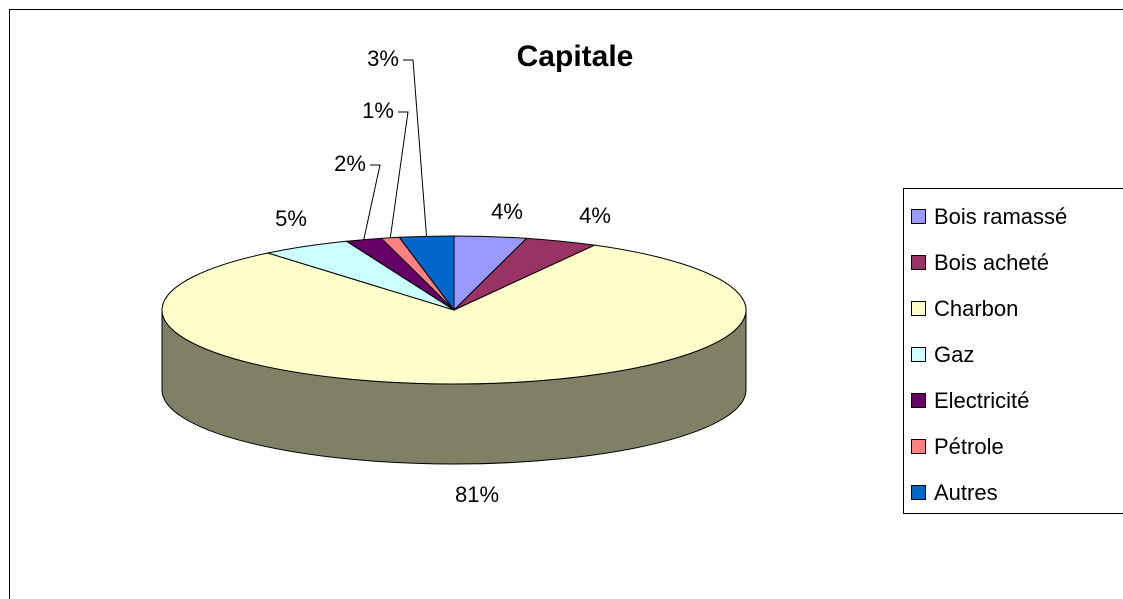 This screenshot has width=1123, height=599. Describe the element at coordinates (350, 163) in the screenshot. I see `data-label: 2%` at that location.